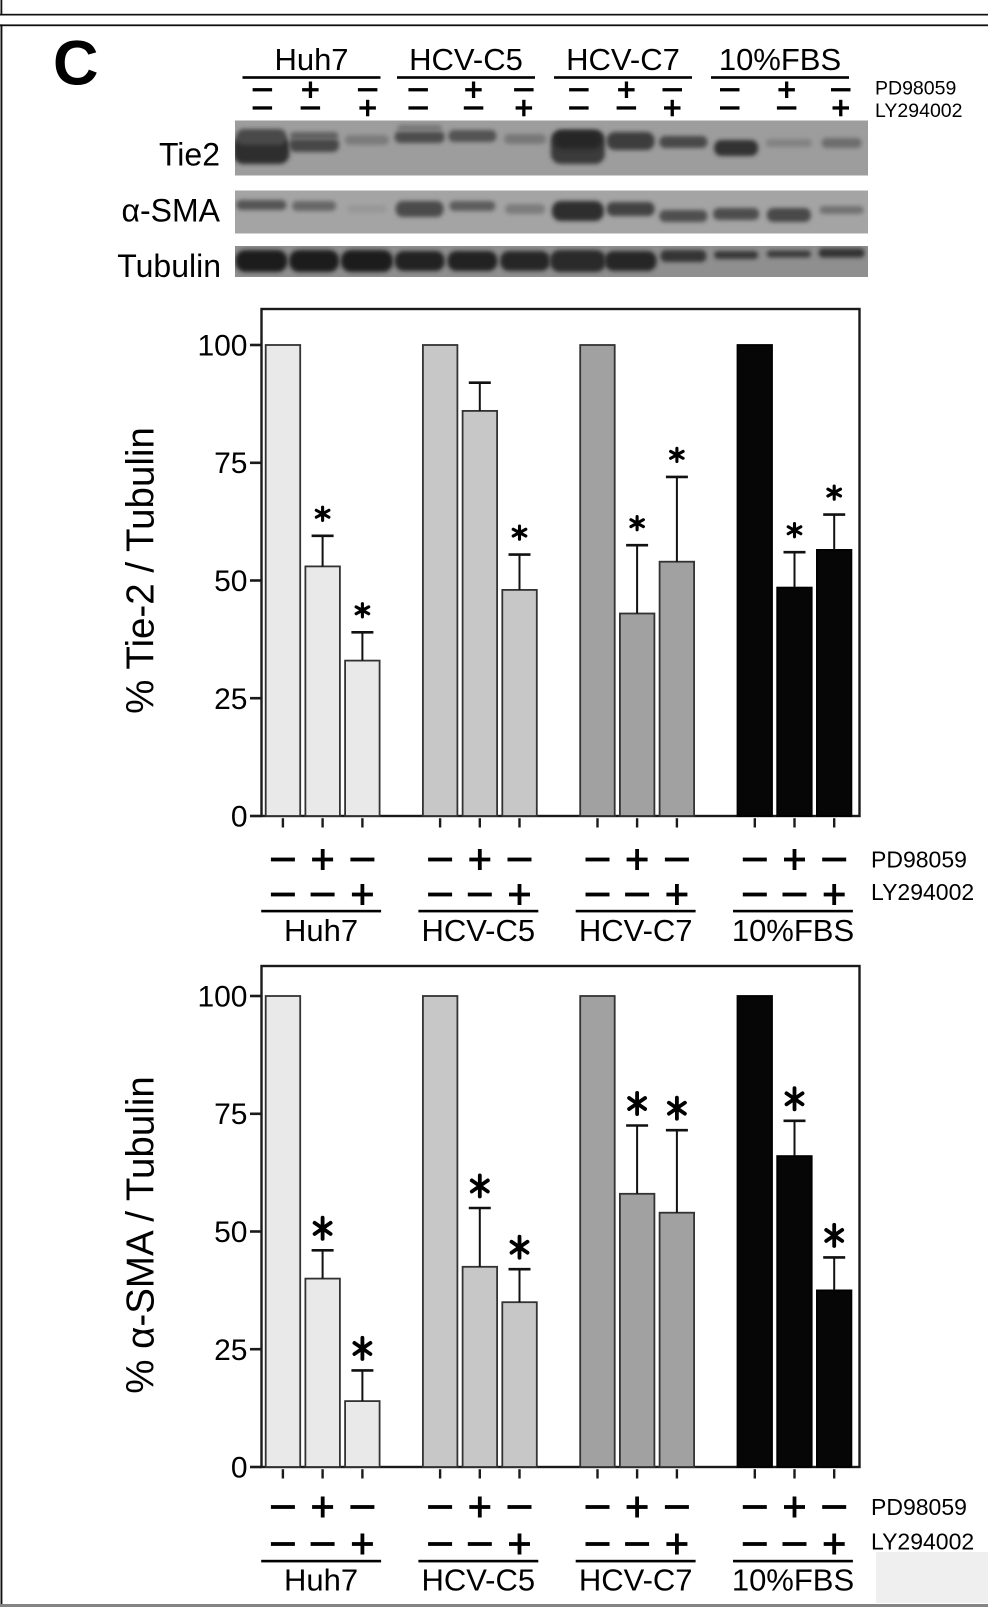 The height and width of the screenshot is (1615, 988). Describe the element at coordinates (189, 155) in the screenshot. I see `svg-text: Tie2` at that location.